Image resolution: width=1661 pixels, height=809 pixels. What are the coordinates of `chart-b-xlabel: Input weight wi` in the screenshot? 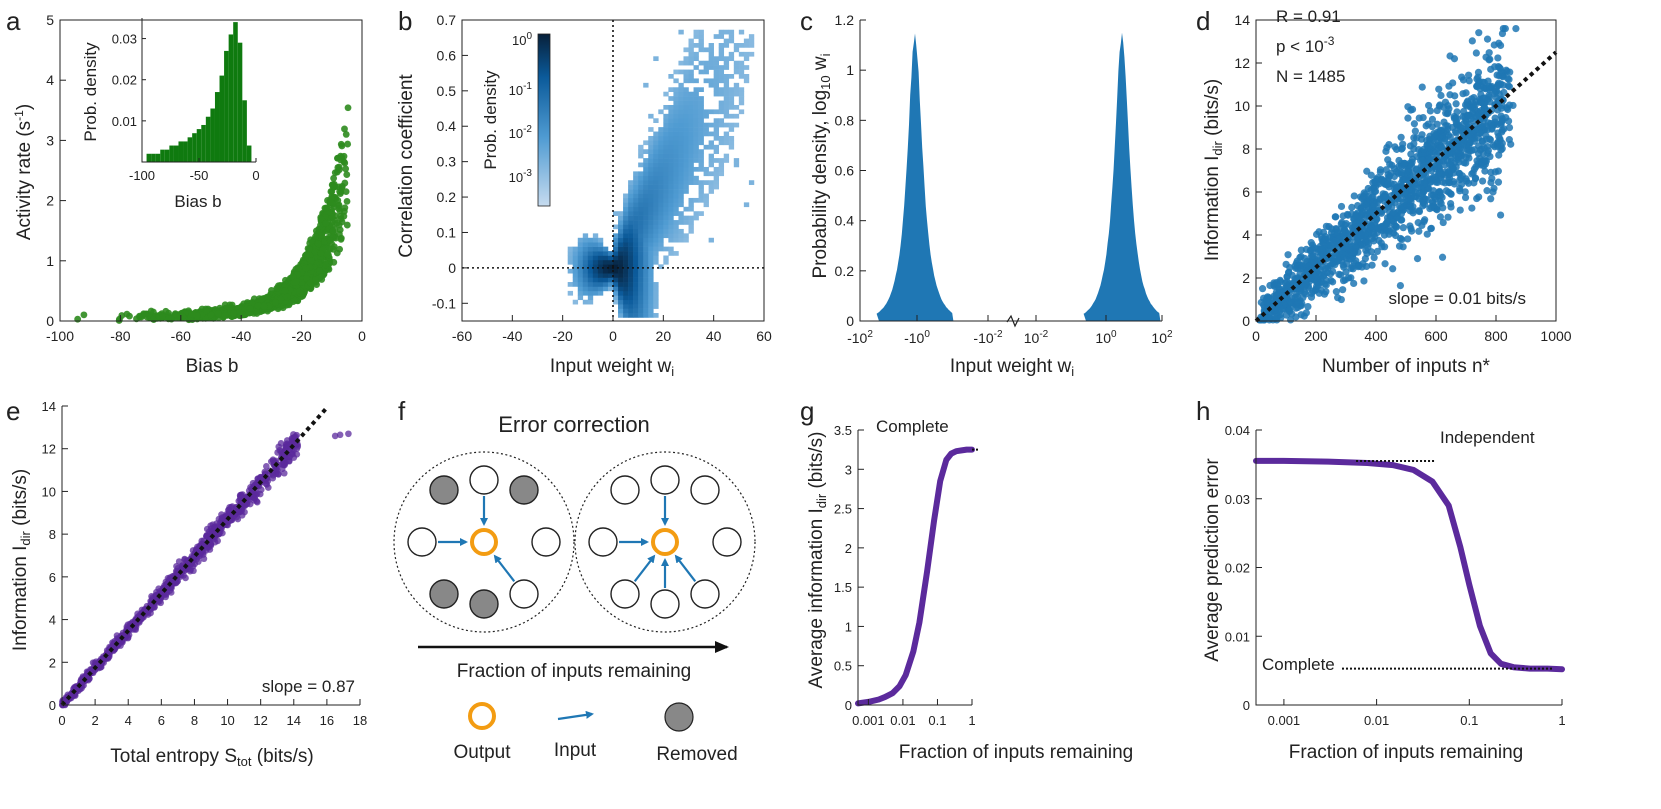 It's located at (612, 367).